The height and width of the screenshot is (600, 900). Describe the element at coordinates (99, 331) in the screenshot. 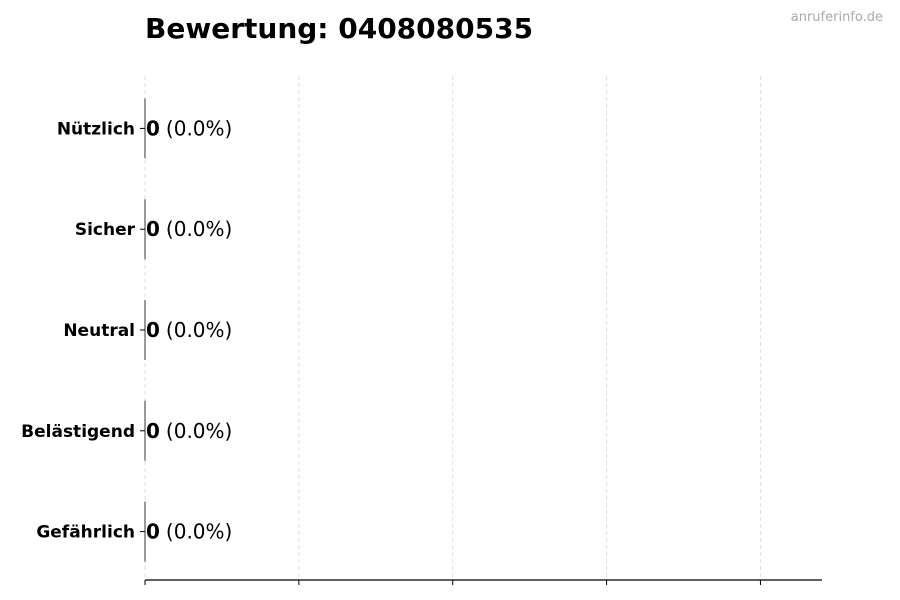

I see `y-tick-label: Neutral` at that location.